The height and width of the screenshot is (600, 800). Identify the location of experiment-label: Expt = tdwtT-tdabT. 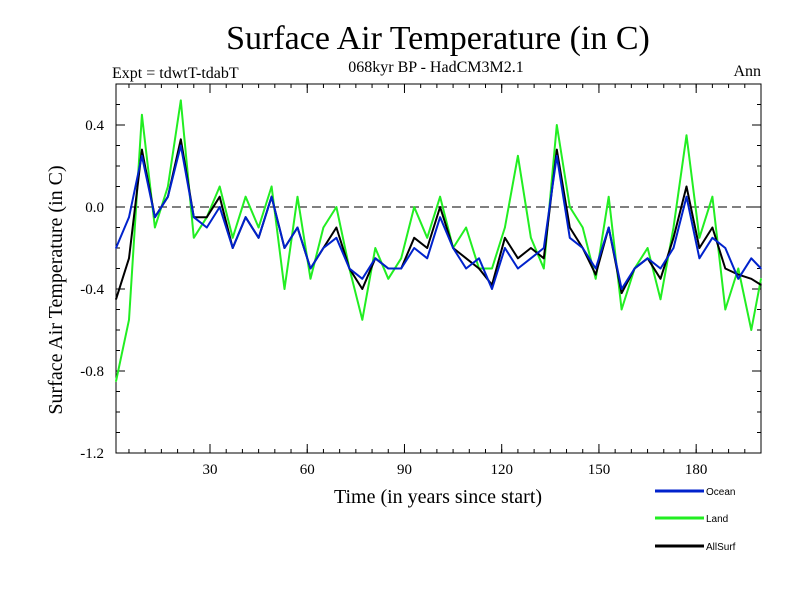
(175, 73).